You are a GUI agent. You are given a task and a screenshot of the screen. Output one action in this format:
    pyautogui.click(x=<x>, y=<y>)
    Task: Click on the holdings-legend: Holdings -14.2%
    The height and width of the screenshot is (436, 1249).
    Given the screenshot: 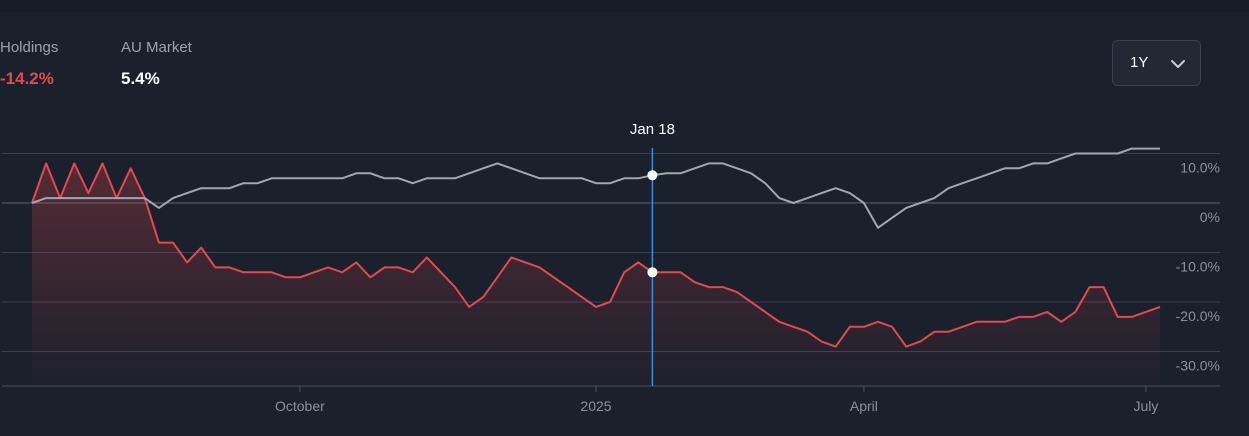 What is the action you would take?
    pyautogui.click(x=29, y=64)
    